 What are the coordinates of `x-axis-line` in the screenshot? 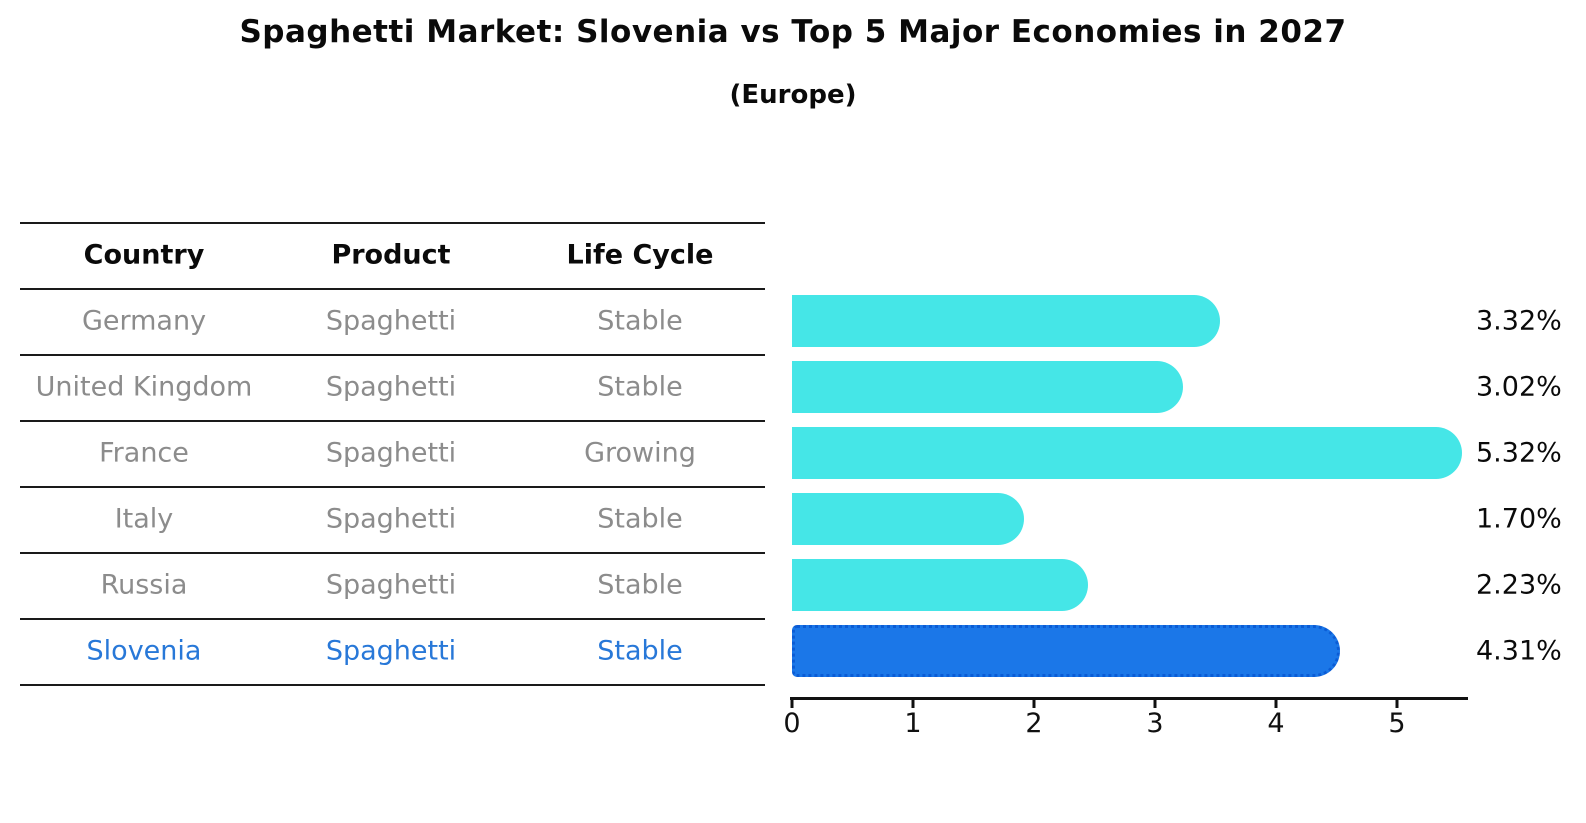 It's located at (1129, 698).